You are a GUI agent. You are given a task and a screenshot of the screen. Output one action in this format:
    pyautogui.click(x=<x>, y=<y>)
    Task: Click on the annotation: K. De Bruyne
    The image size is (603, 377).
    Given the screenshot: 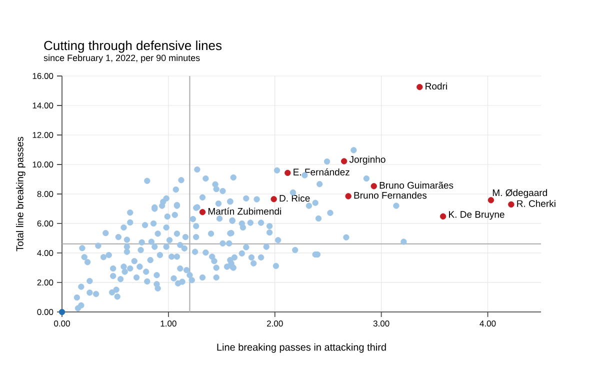 What is the action you would take?
    pyautogui.click(x=476, y=215)
    